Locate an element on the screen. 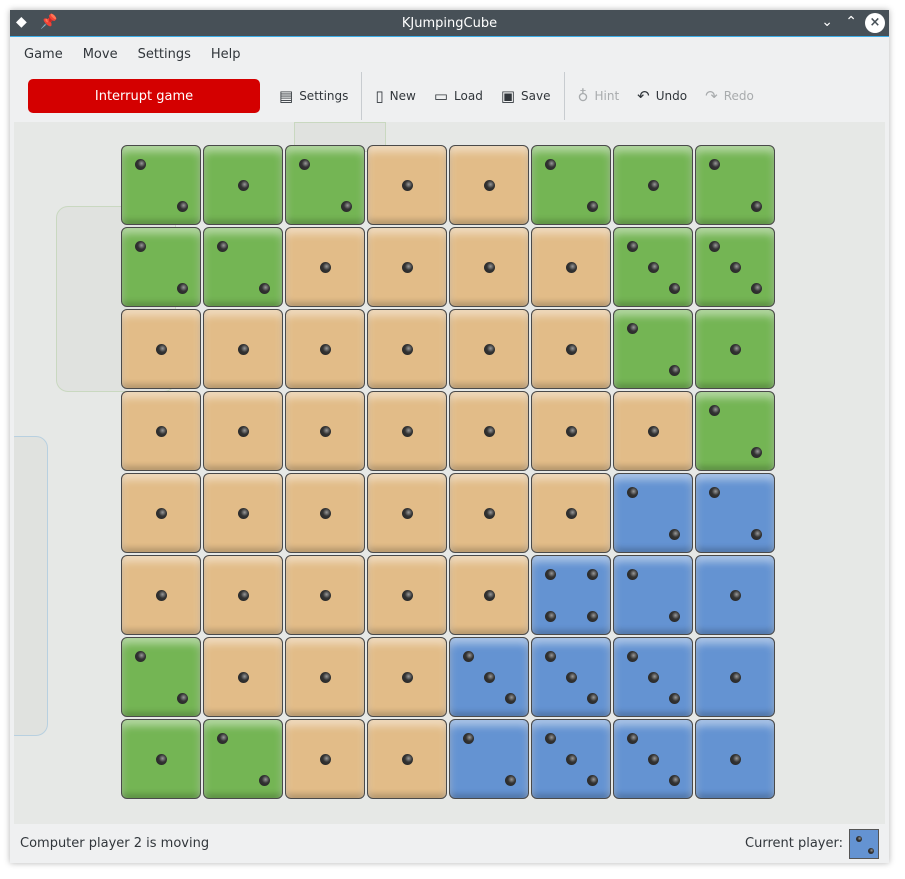 The height and width of the screenshot is (879, 905). settings-button: ▤ Settings is located at coordinates (313, 96).